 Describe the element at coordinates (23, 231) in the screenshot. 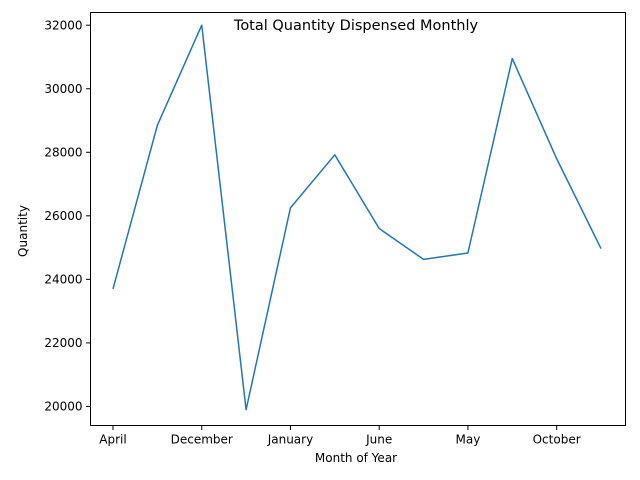

I see `y-axis-label: Quantity` at that location.